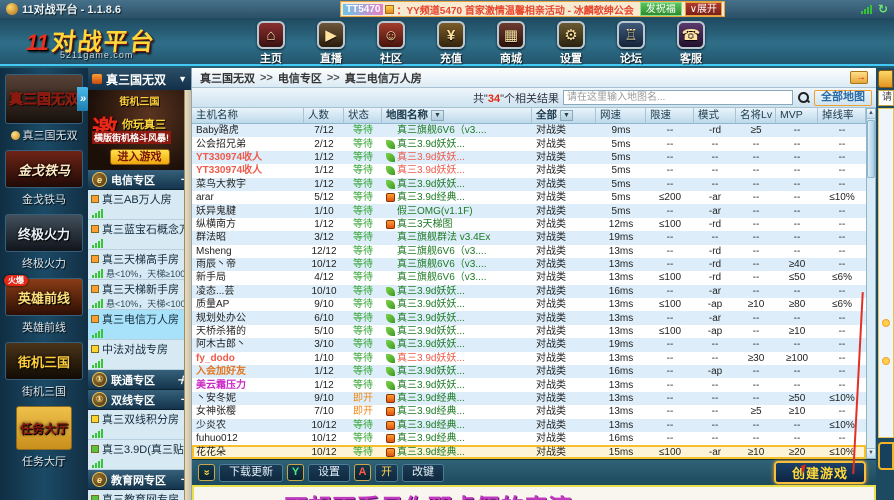  What do you see at coordinates (128, 42) in the screenshot?
I see `platform-logo: 11 对战平台 5211game.com` at bounding box center [128, 42].